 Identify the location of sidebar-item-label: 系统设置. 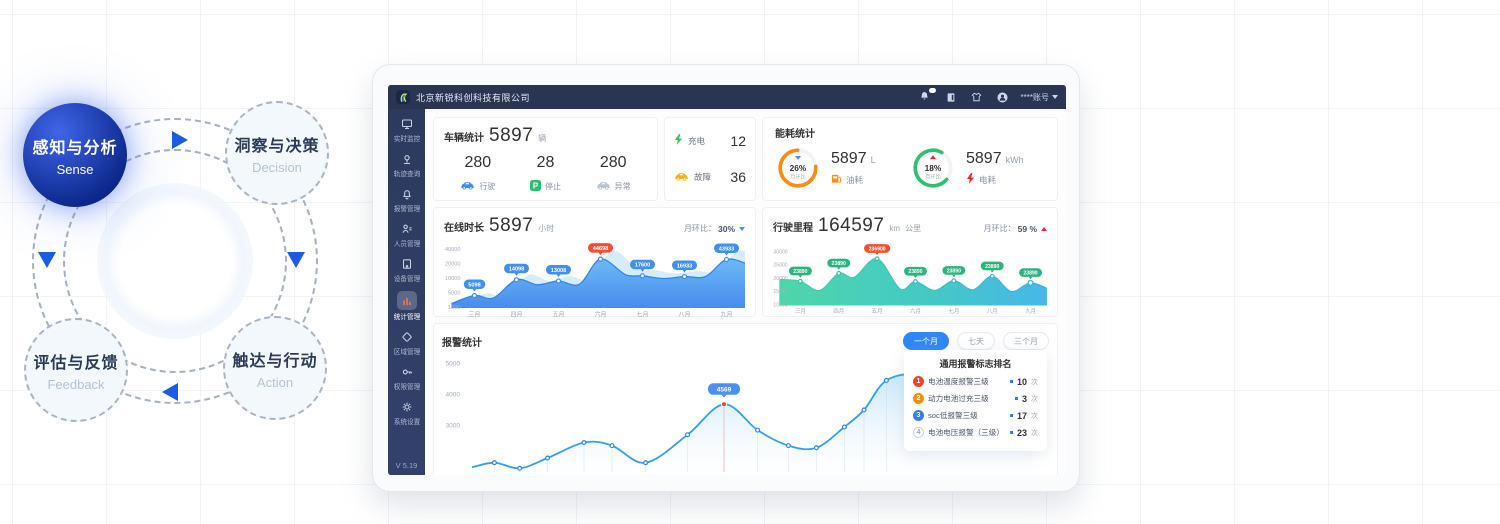
(406, 422).